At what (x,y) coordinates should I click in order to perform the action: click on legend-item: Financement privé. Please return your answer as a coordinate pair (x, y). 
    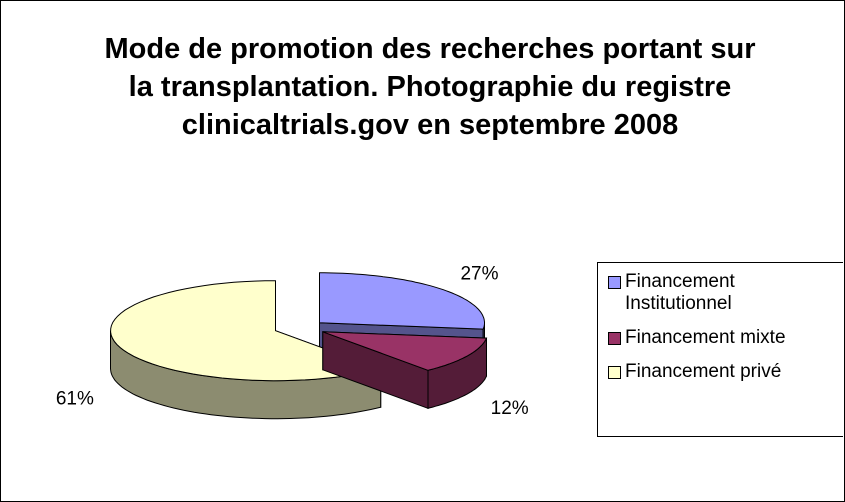
    Looking at the image, I should click on (725, 372).